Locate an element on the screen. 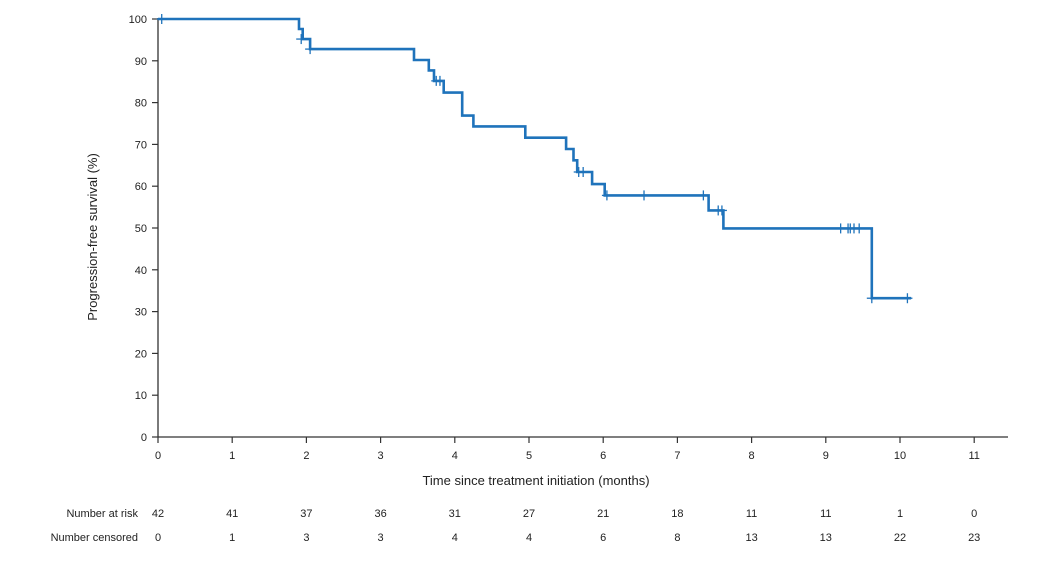 The image size is (1043, 562). y-tick-label: 70 is located at coordinates (141, 145).